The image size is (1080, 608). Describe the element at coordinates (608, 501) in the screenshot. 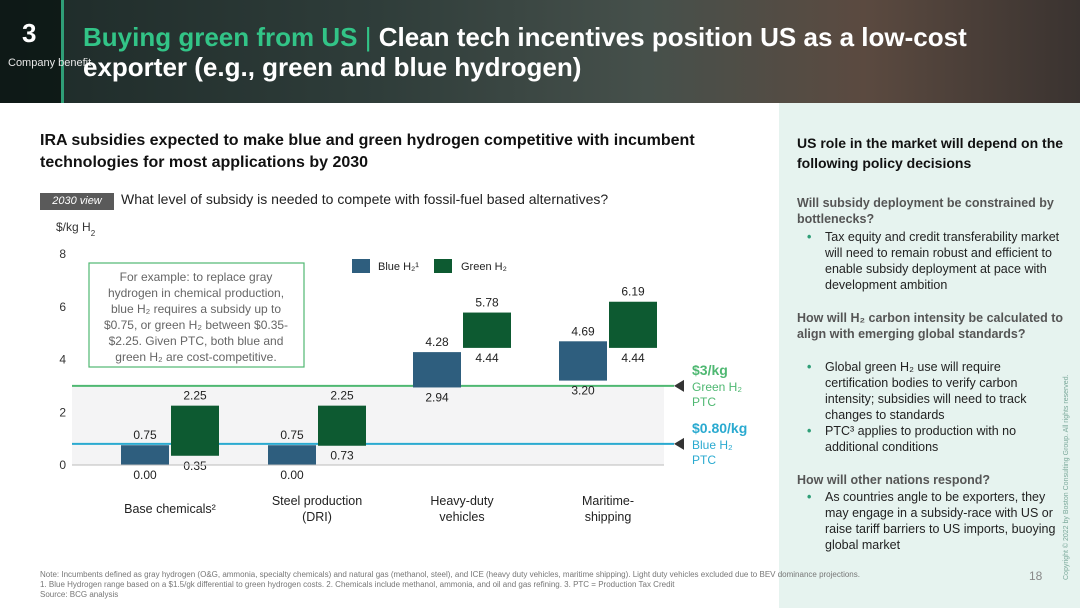

I see `x-category-label: Maritime-` at that location.